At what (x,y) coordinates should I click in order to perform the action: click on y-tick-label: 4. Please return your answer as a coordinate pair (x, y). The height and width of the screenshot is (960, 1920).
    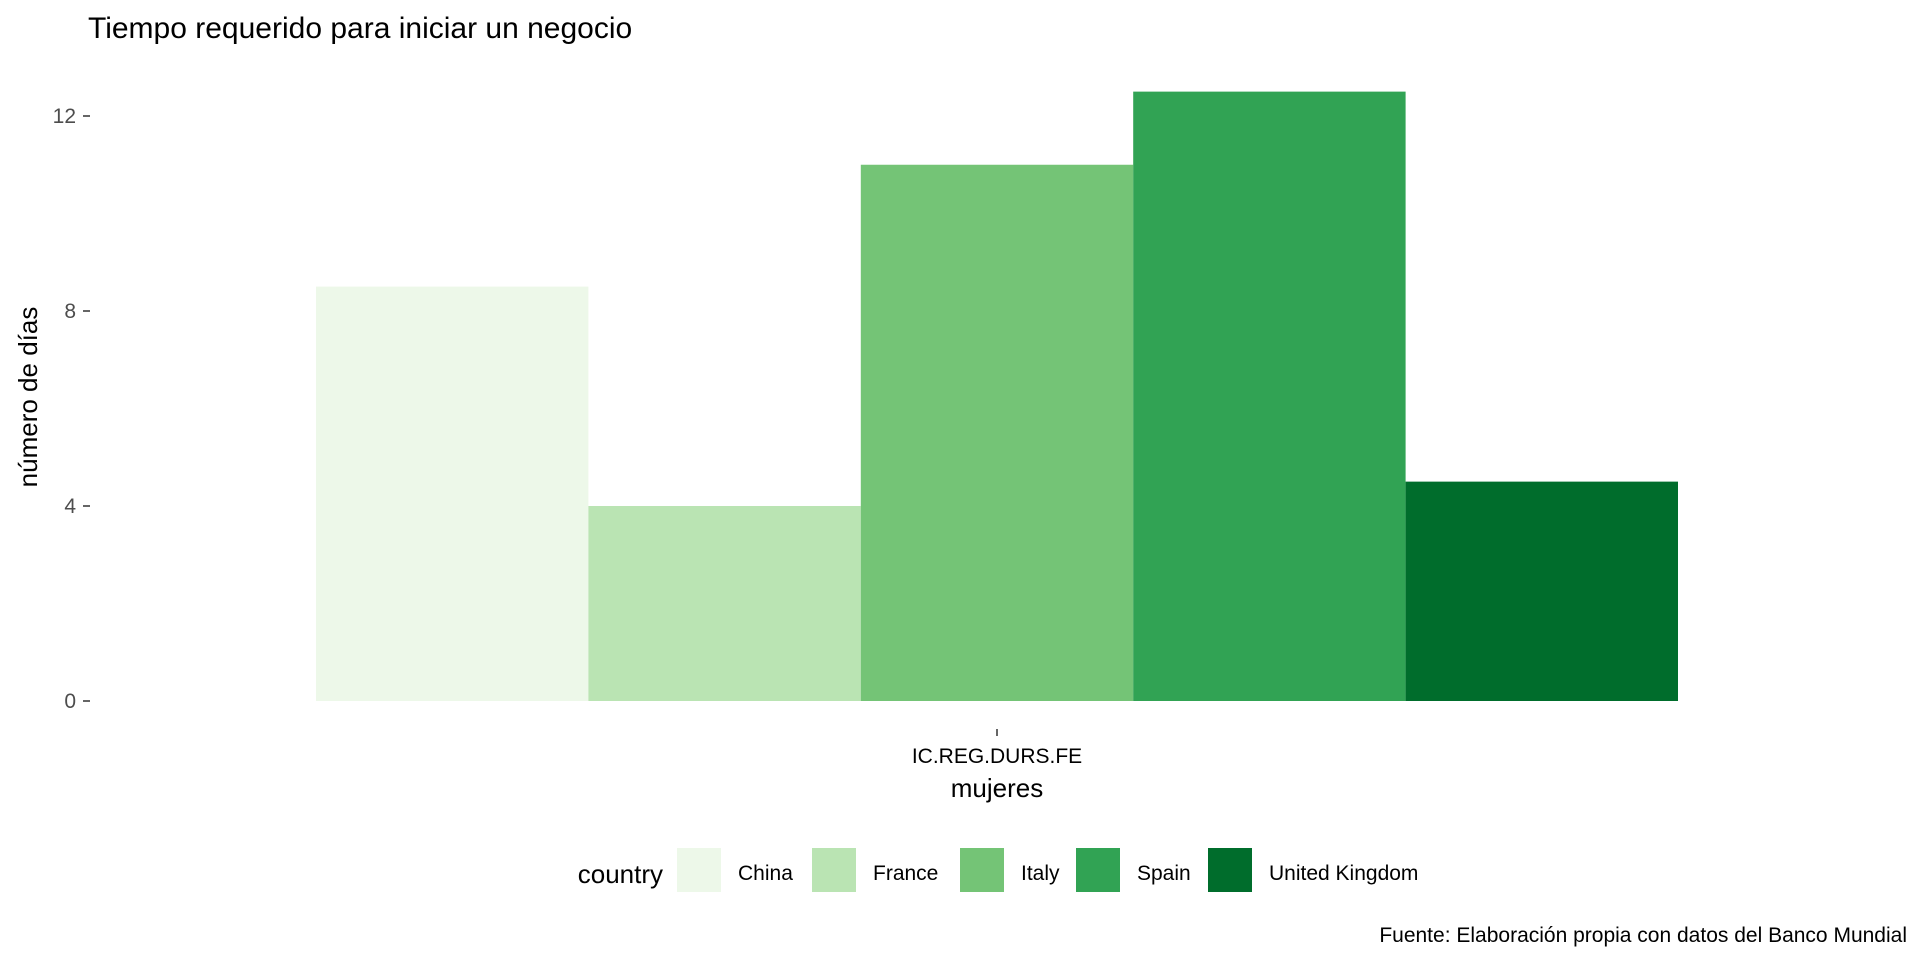
    Looking at the image, I should click on (70, 506).